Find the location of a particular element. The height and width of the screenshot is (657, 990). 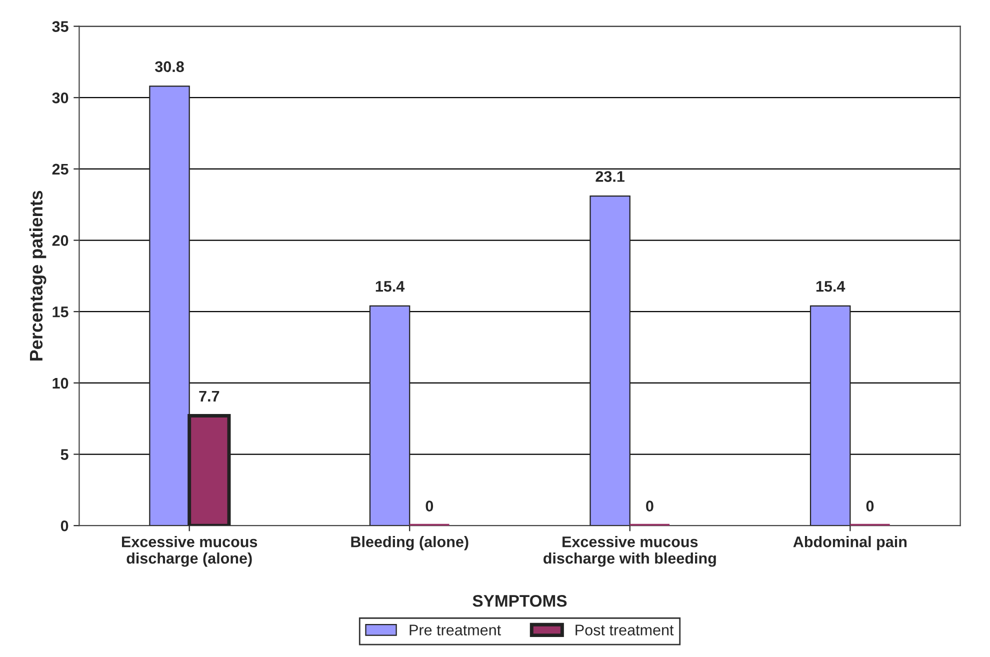

y-tick-label: 5 is located at coordinates (64, 454).